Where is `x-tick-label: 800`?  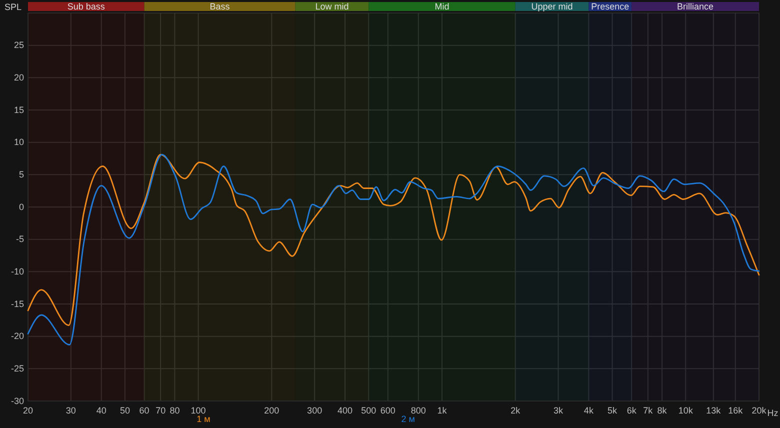
x-tick-label: 800 is located at coordinates (418, 410).